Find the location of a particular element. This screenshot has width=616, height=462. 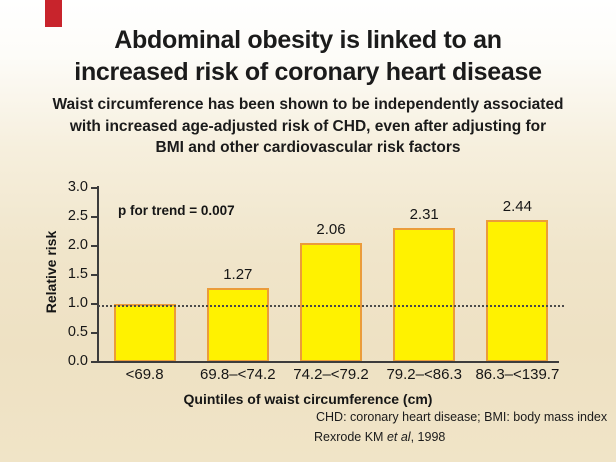

bar-value-label: 2.44 is located at coordinates (517, 207).